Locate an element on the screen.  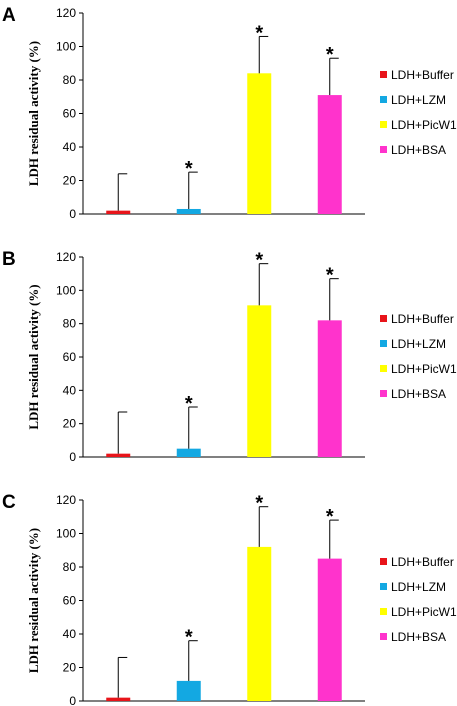
panel-a-y-tick-label: 100 is located at coordinates (66, 47).